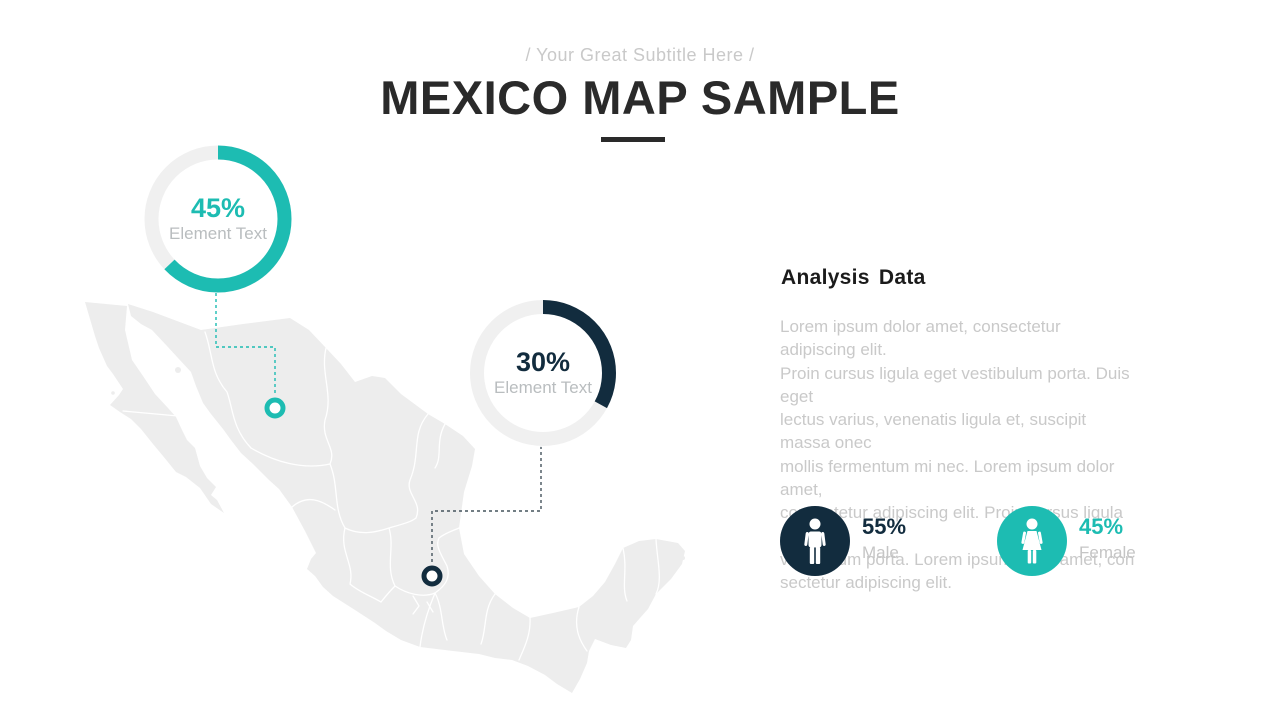 This screenshot has height=720, width=1280. What do you see at coordinates (884, 526) in the screenshot?
I see `male-percent: 55%` at bounding box center [884, 526].